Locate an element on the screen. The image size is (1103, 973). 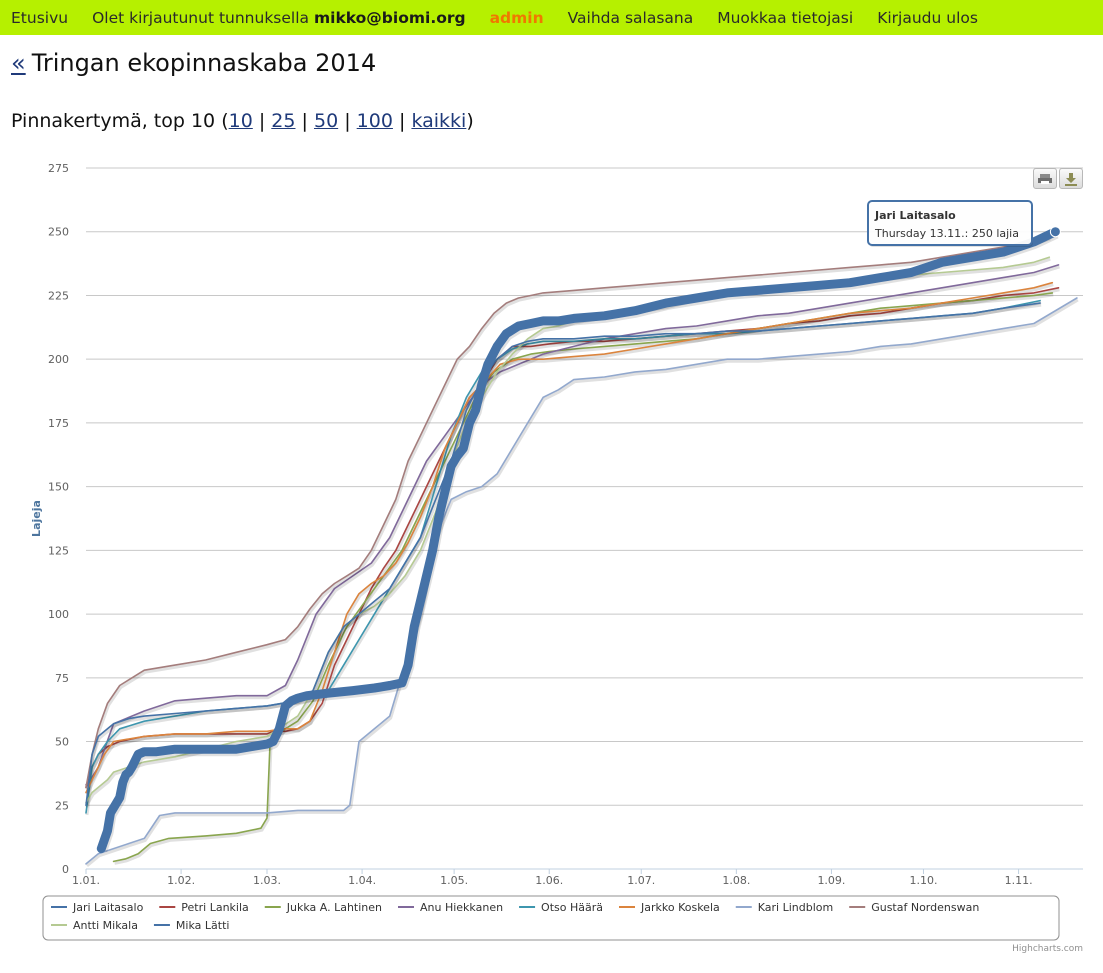
nav-admin-link: admin is located at coordinates (516, 17).